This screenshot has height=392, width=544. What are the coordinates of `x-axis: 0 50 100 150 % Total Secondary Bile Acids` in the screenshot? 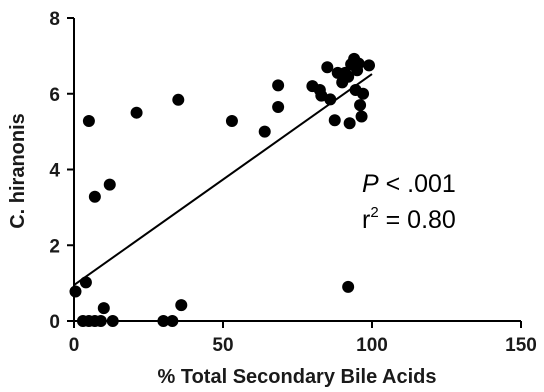 It's located at (303, 354).